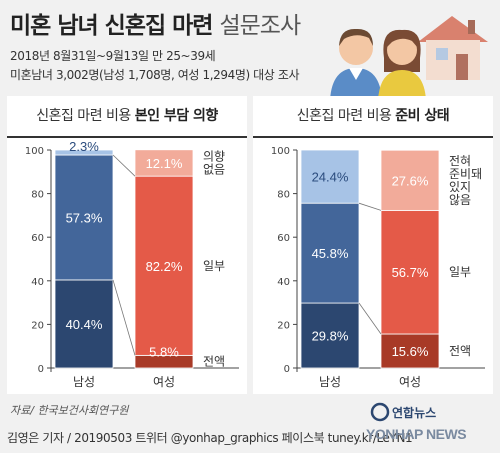  Describe the element at coordinates (127, 117) in the screenshot. I see `intent-panel-heading: 신혼집 마련 비용 본인 부담 의향` at that location.